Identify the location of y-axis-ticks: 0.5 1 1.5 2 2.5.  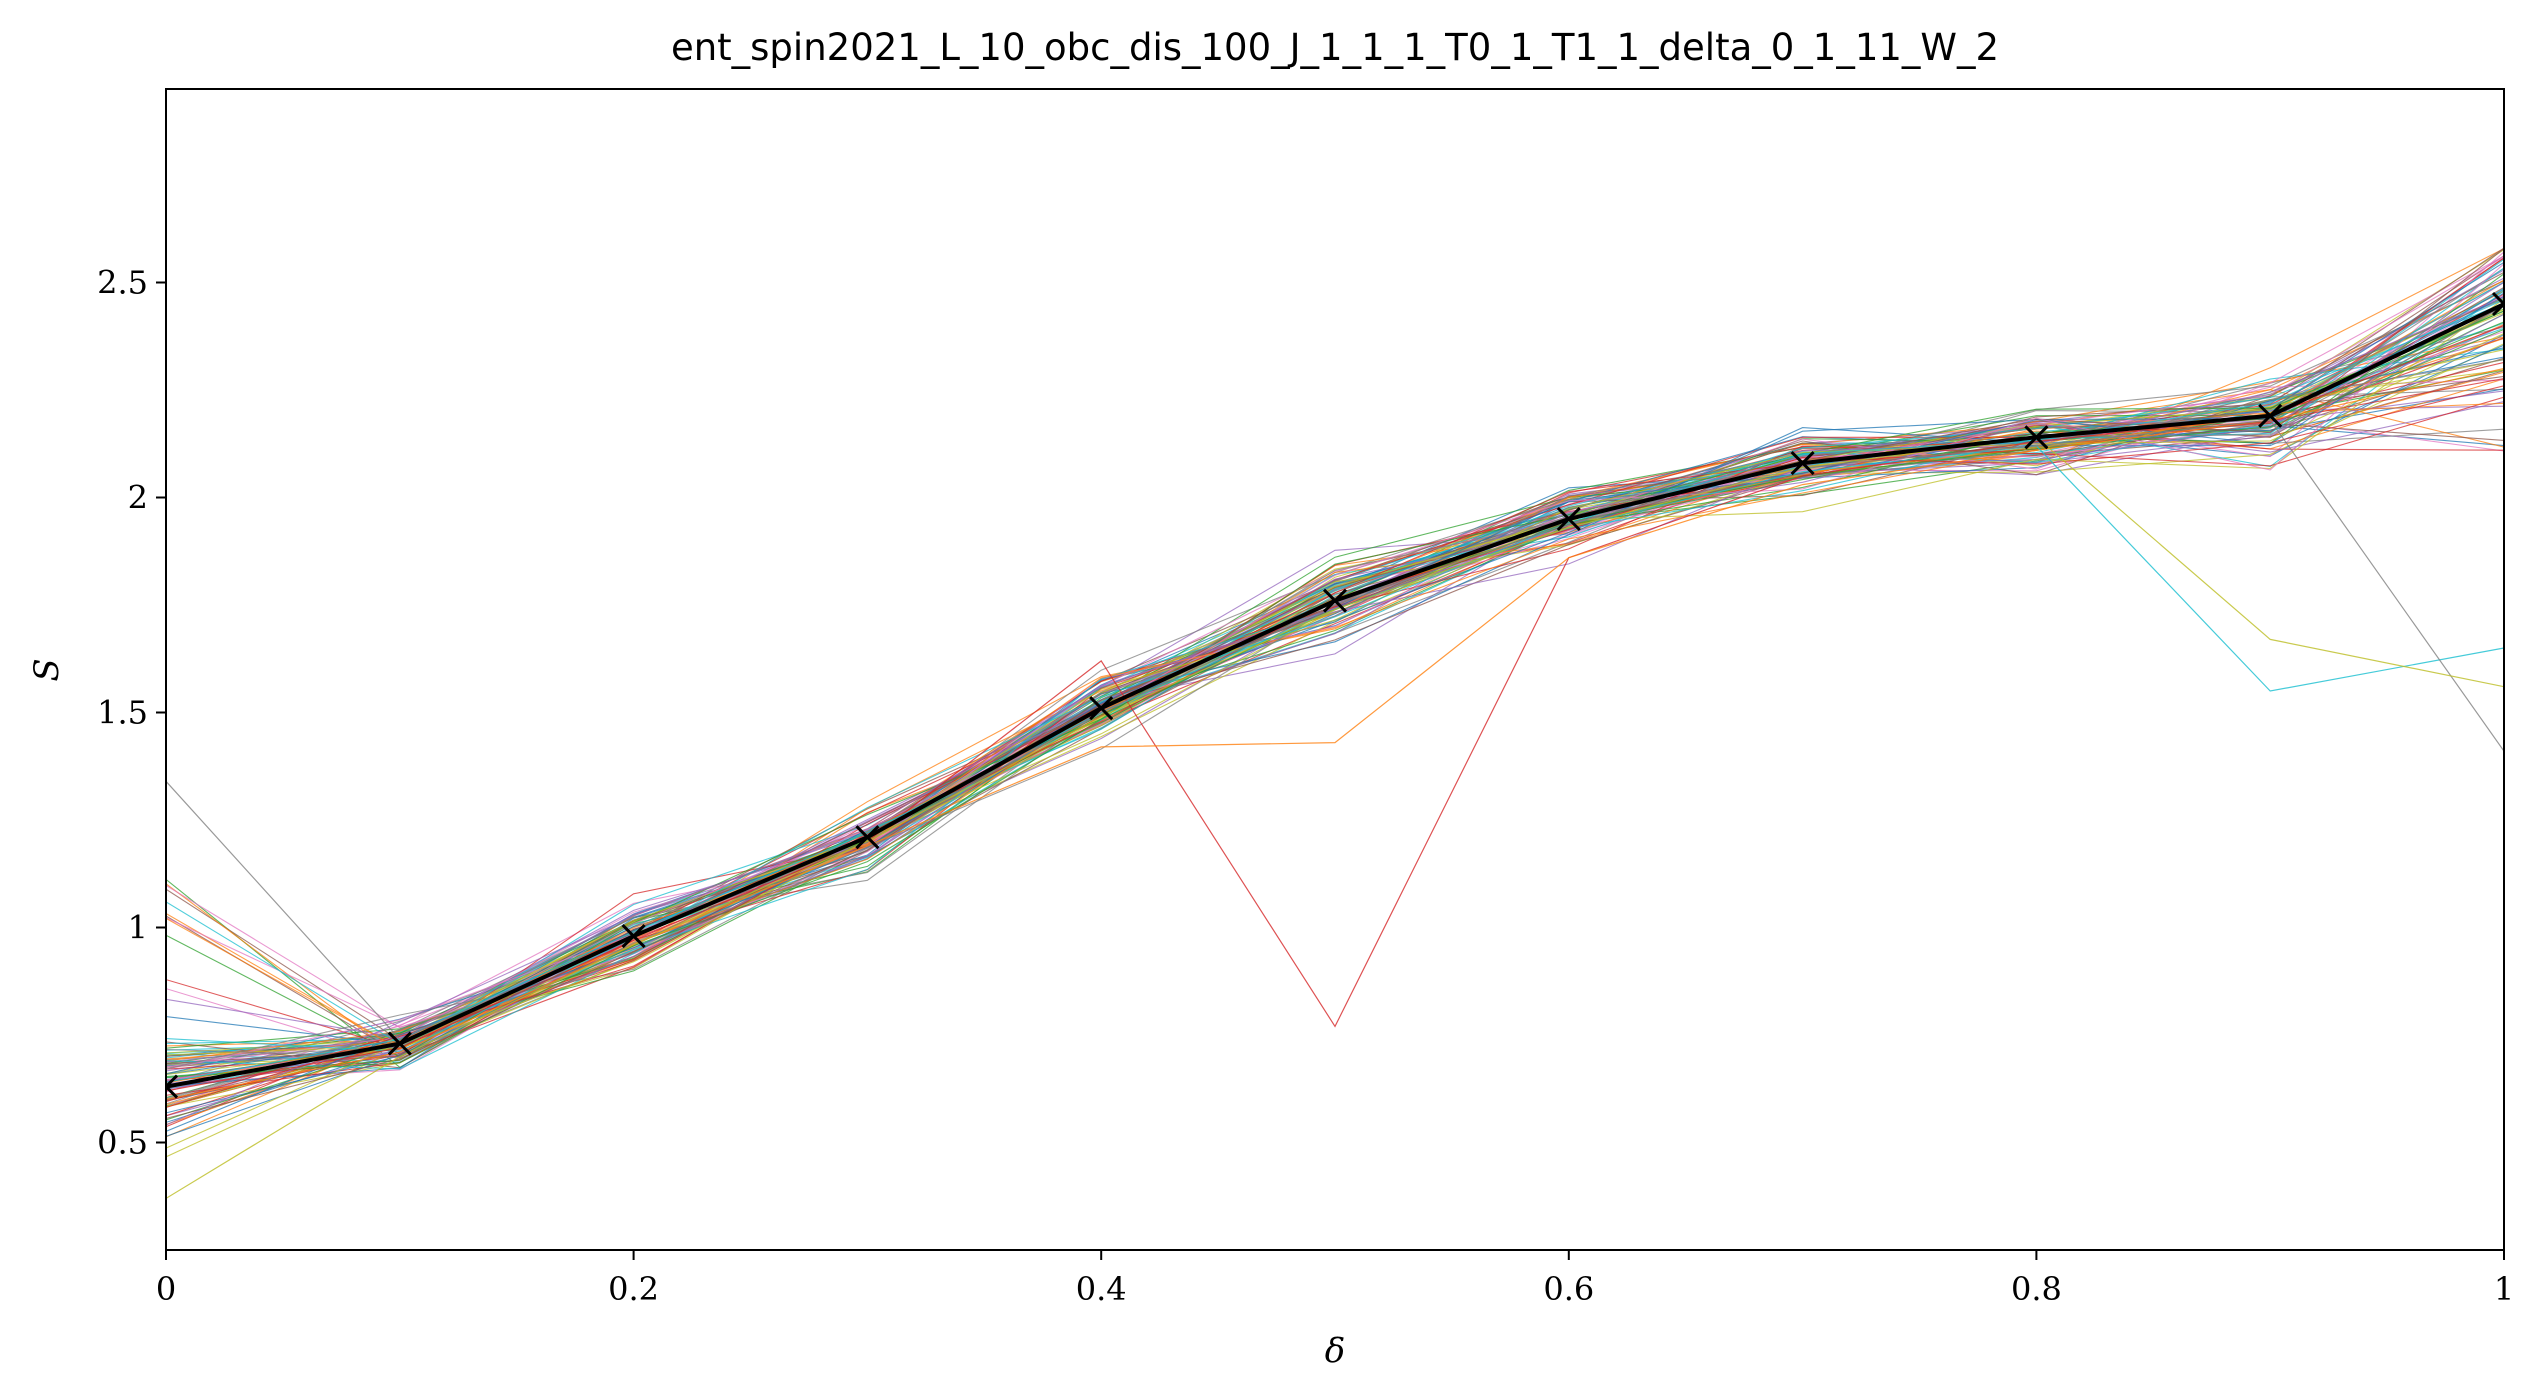
(131, 713).